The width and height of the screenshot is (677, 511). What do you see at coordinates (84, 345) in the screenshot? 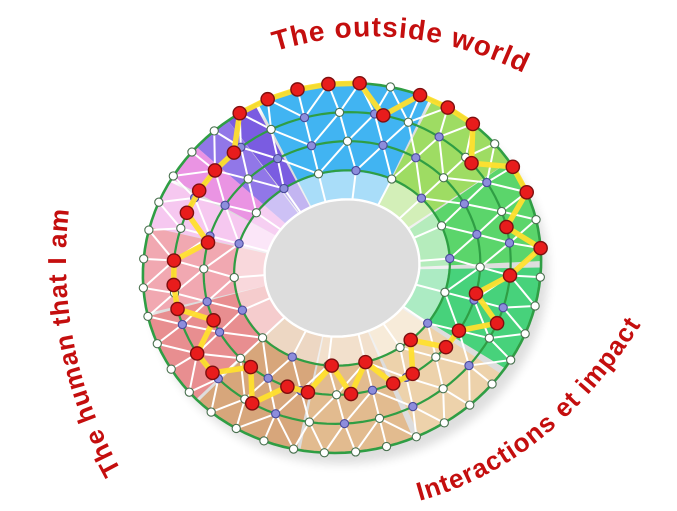
I see `label-human-that-i-am-text: The human that I am` at bounding box center [84, 345].